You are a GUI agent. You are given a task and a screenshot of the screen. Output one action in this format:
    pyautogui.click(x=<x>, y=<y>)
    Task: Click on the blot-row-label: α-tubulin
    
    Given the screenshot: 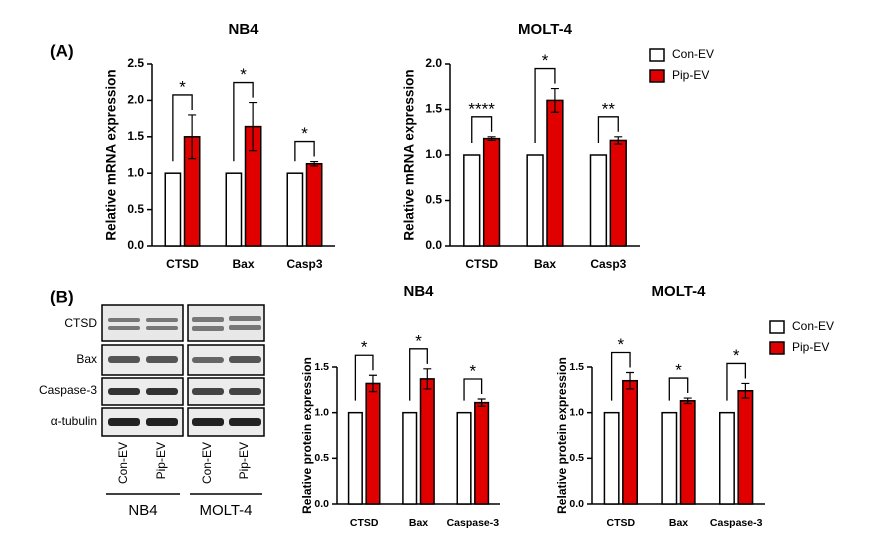 What is the action you would take?
    pyautogui.click(x=74, y=421)
    